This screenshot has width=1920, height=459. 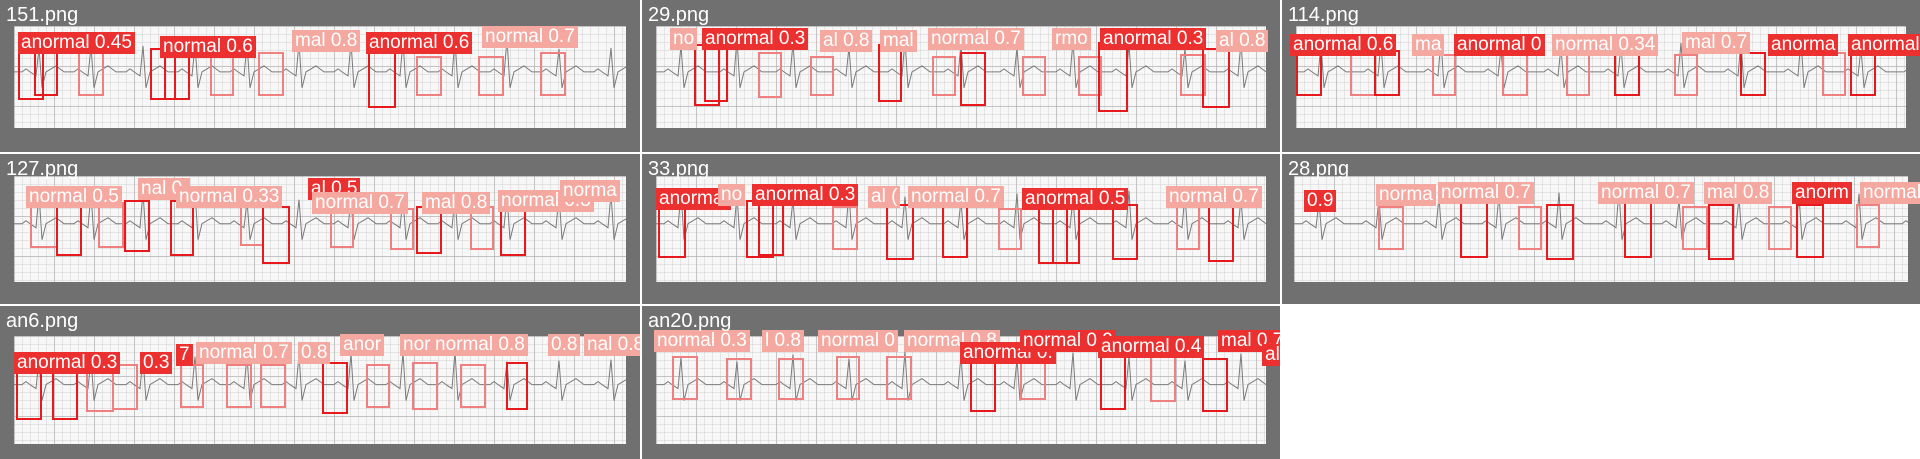 What do you see at coordinates (362, 345) in the screenshot?
I see `detection-label: anor` at bounding box center [362, 345].